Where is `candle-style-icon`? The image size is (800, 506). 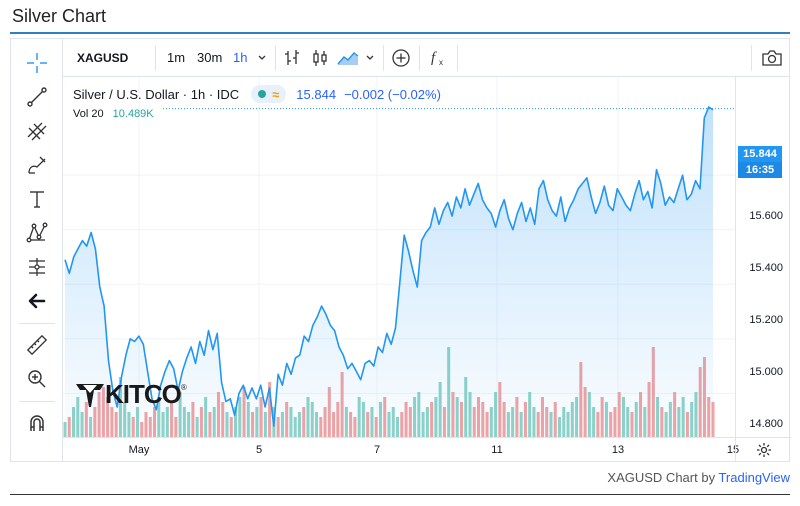
candle-style-icon is located at coordinates (320, 57).